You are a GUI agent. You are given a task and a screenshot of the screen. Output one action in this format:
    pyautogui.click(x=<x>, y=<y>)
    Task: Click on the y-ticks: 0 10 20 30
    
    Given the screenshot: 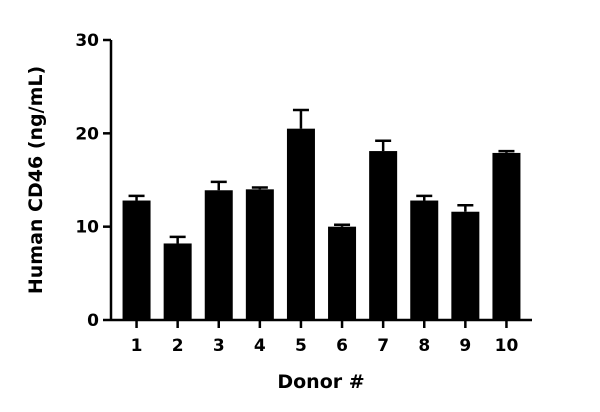 What is the action you would take?
    pyautogui.click(x=93, y=181)
    